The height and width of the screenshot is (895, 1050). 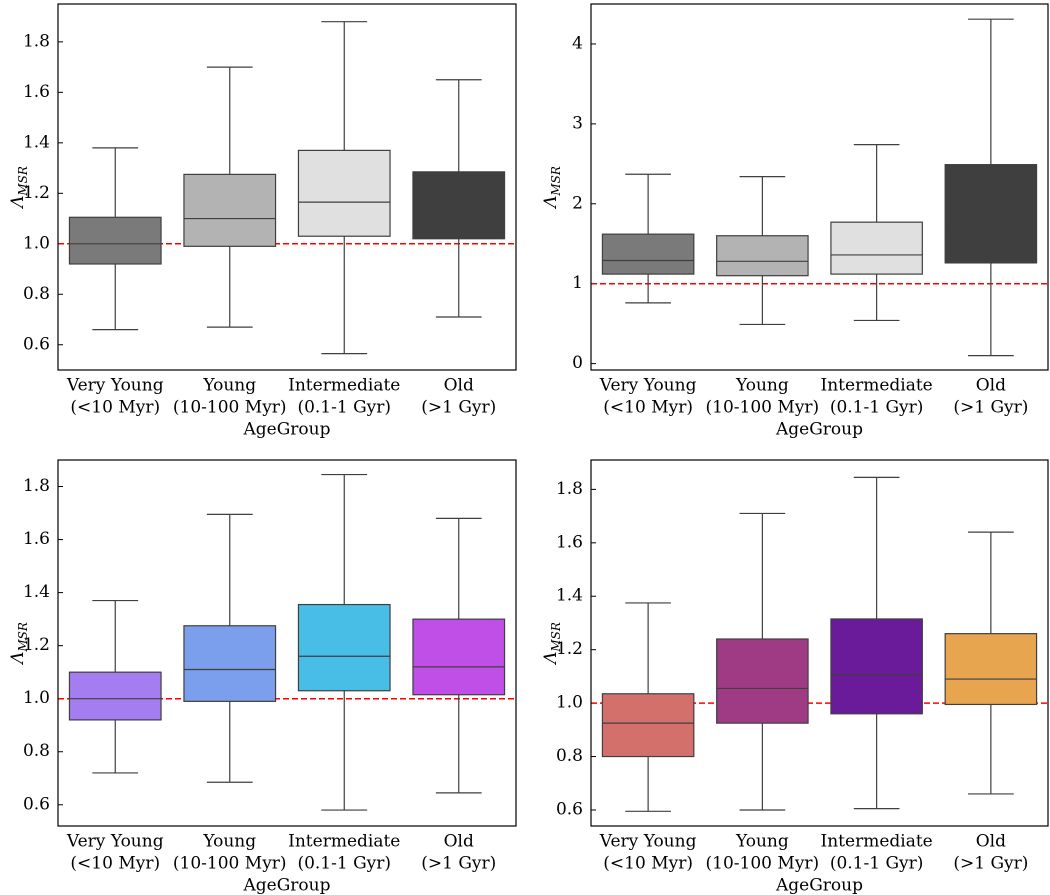 What do you see at coordinates (577, 123) in the screenshot?
I see `y-tick-label: 3` at bounding box center [577, 123].